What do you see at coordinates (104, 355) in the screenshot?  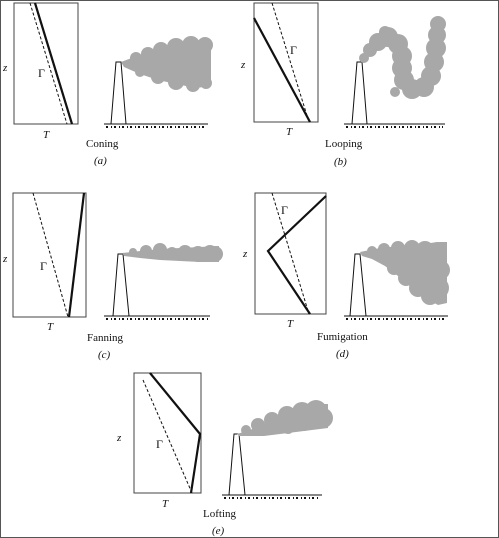 I see `panel-letter: (c)` at bounding box center [104, 355].